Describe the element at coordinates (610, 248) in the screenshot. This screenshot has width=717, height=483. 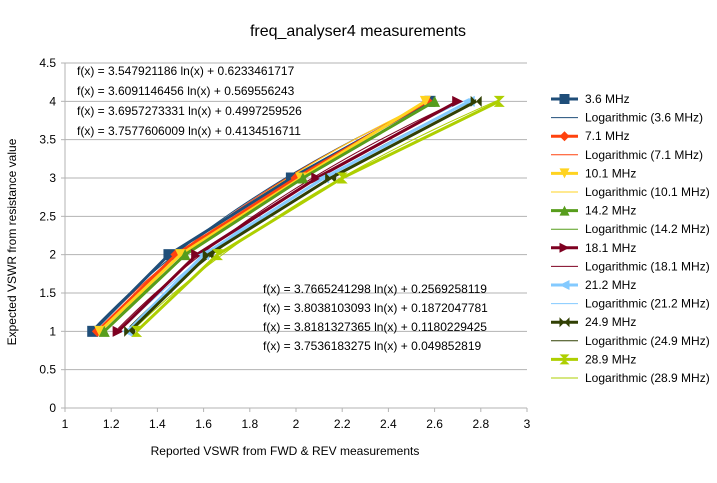
I see `legend-label: 18.1 MHz` at that location.